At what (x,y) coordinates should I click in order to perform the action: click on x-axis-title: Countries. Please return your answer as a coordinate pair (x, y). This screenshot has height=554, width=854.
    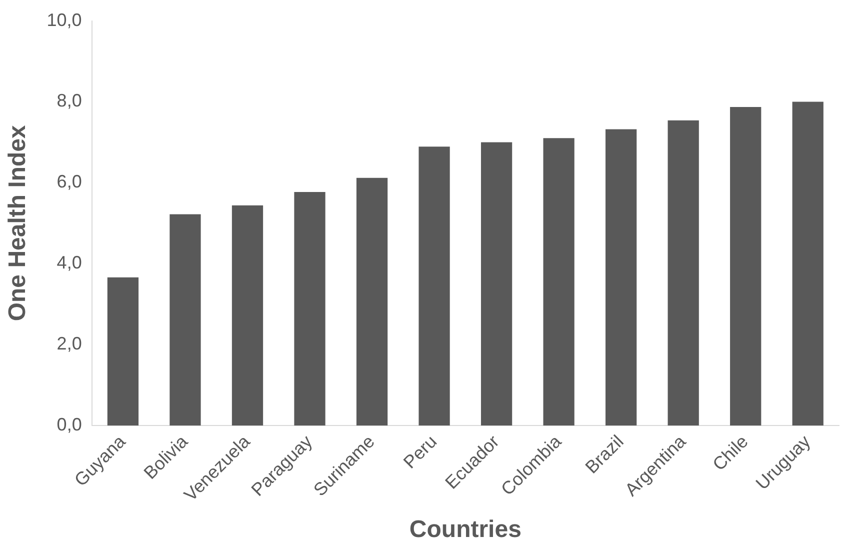
    Looking at the image, I should click on (465, 530).